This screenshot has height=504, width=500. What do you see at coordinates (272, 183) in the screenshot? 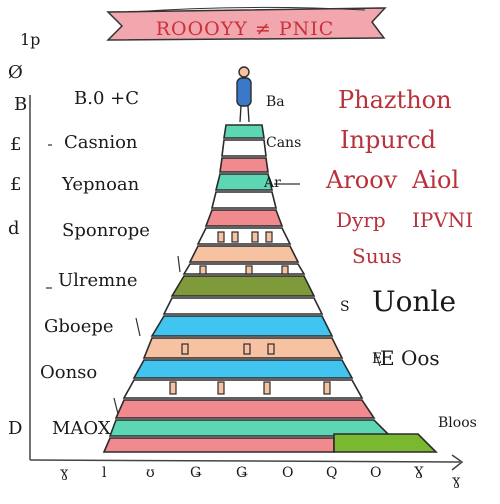
I see `mid-label-2: Ar` at bounding box center [272, 183].